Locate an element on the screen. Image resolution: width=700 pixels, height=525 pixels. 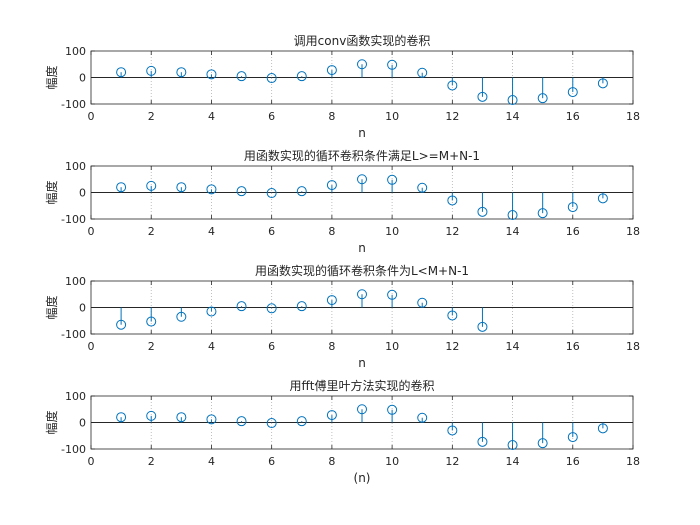
x-tick-label: 16 is located at coordinates (573, 346).